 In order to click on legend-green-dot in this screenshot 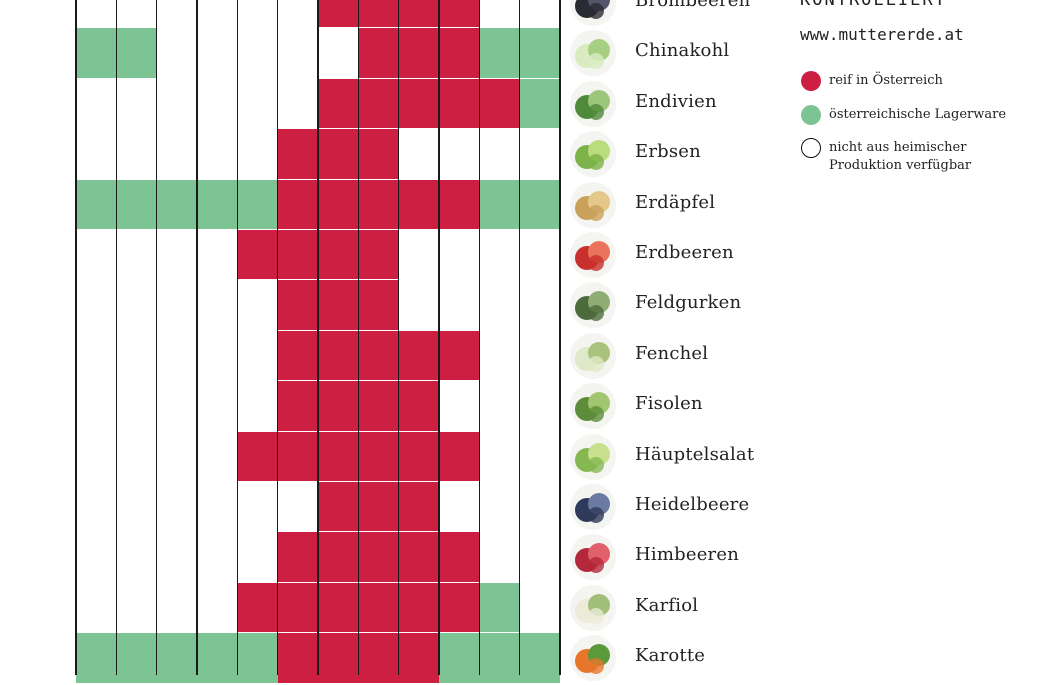, I will do `click(811, 115)`.